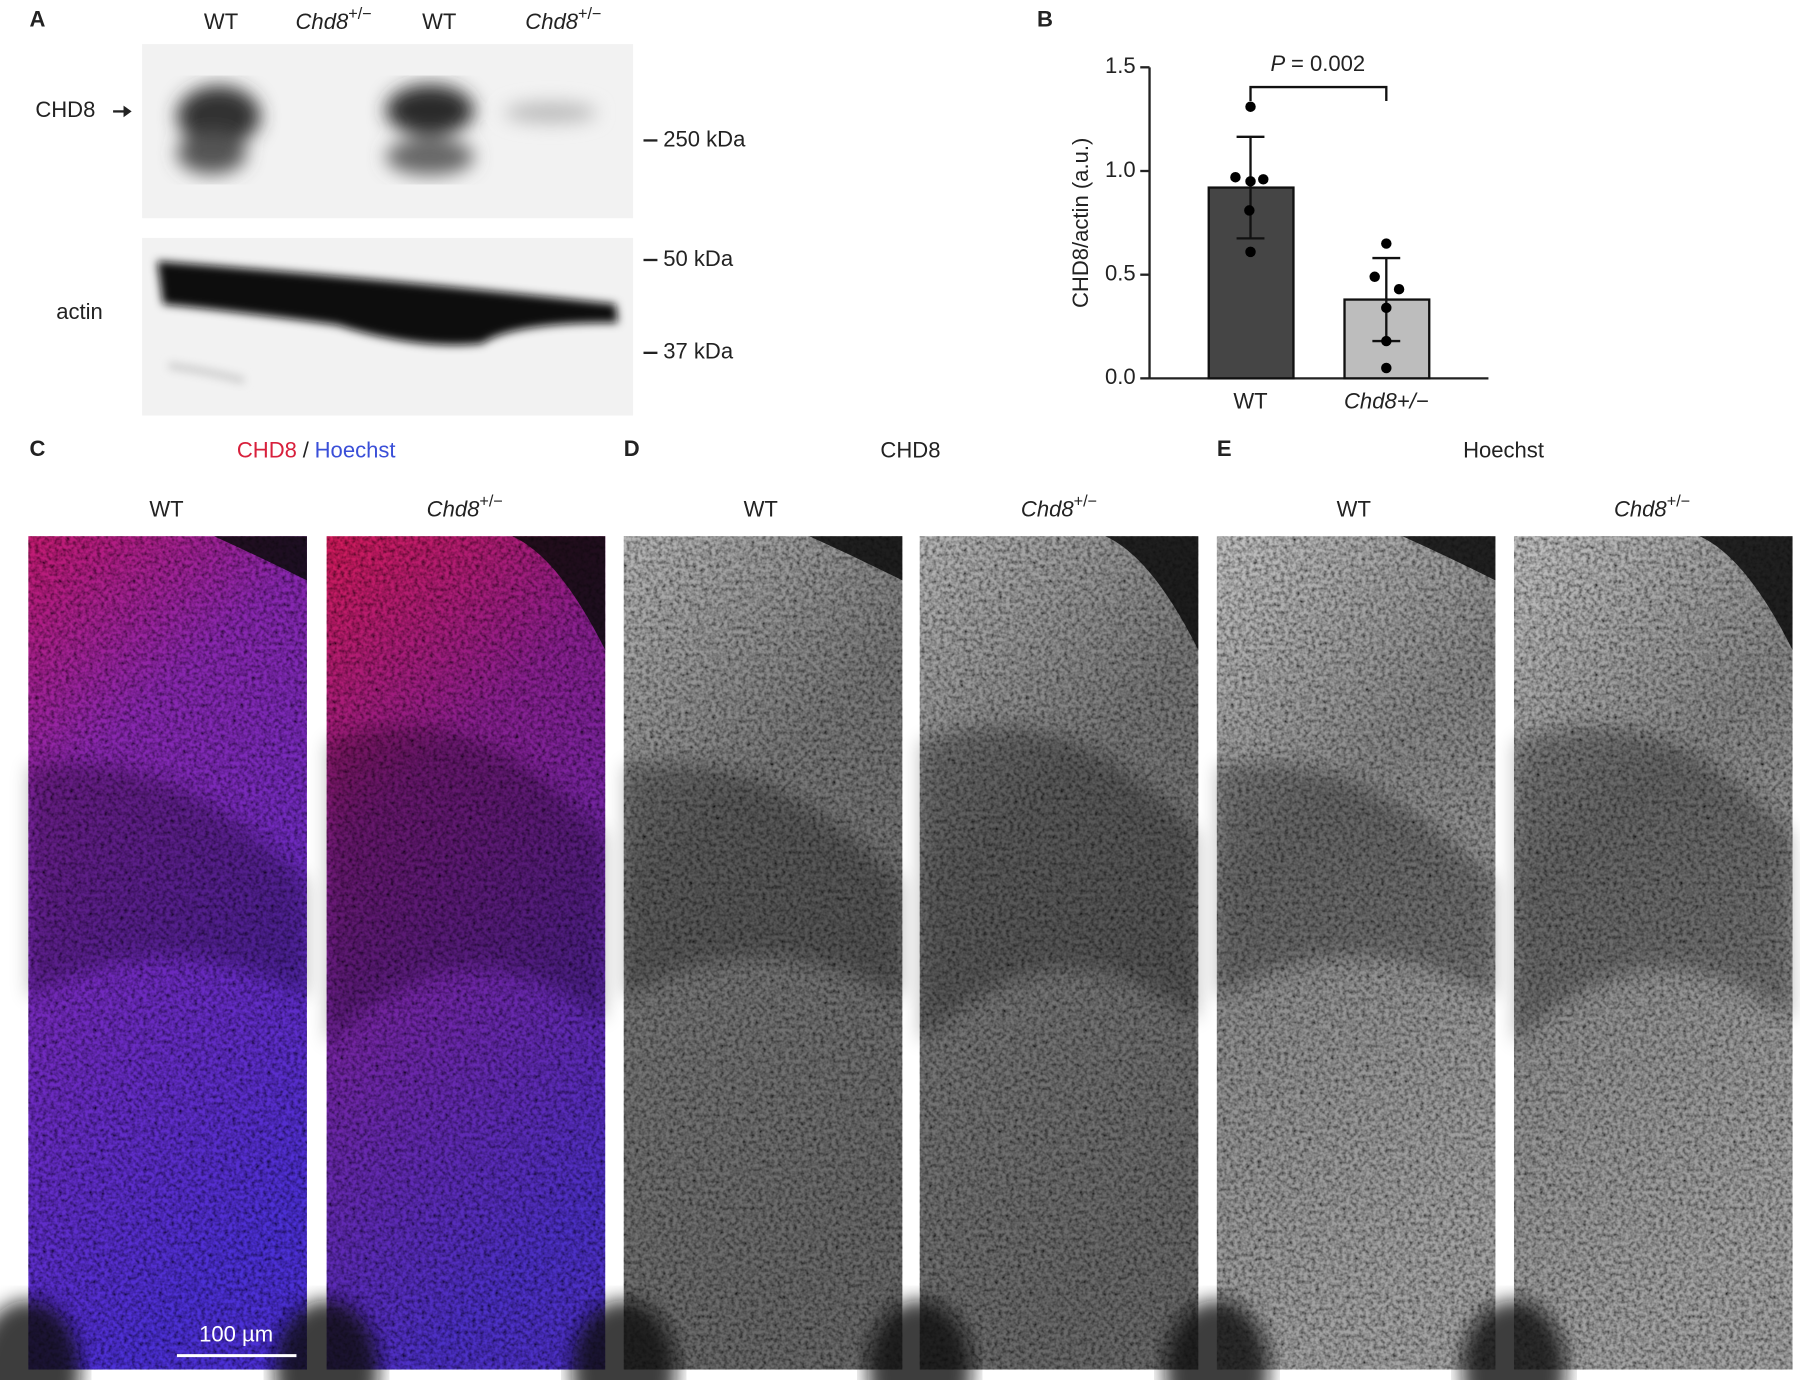 This screenshot has height=1380, width=1800. I want to click on y-axis-label: CHD8/actin (a.u.), so click(1080, 223).